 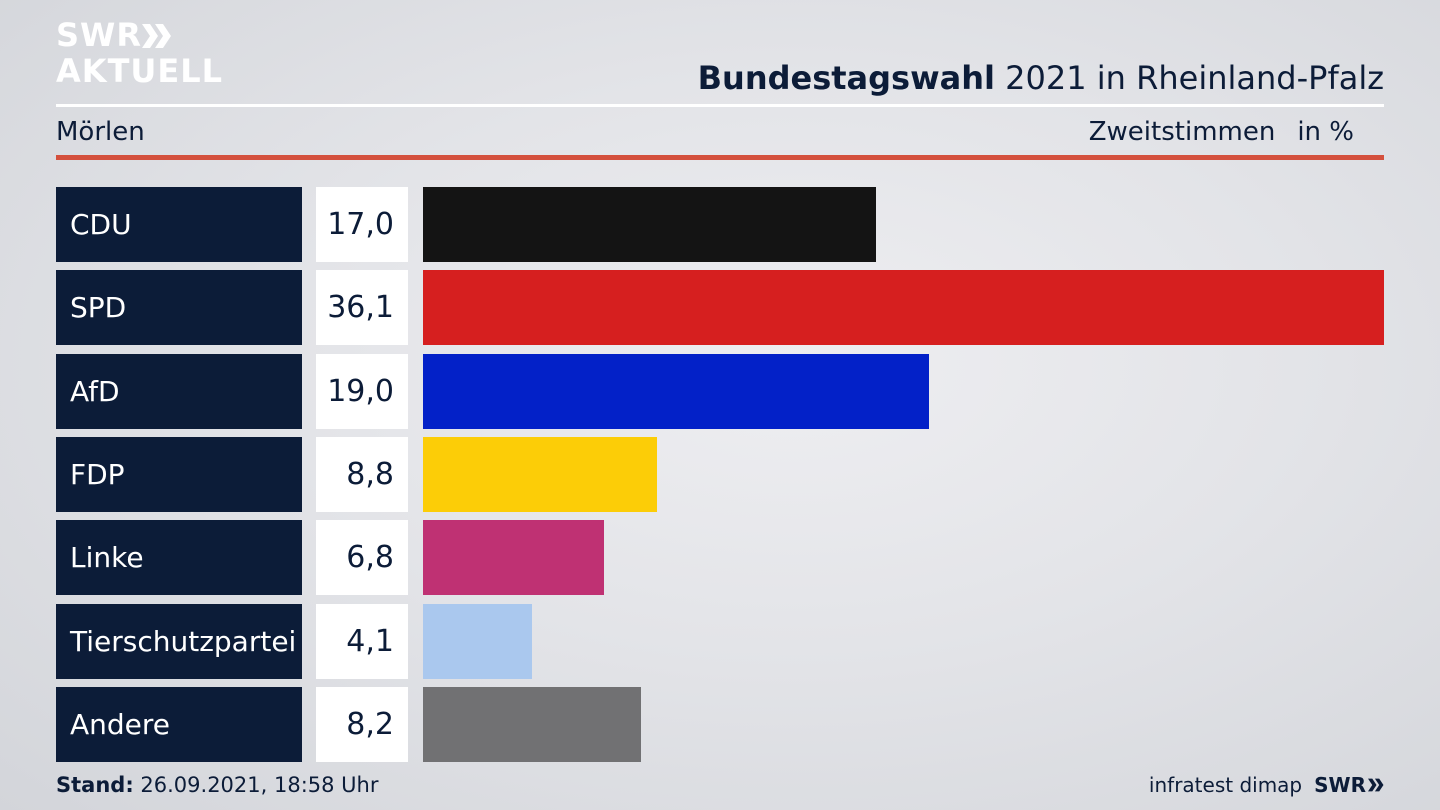 I want to click on party-label: Tierschutzpartei, so click(x=179, y=641).